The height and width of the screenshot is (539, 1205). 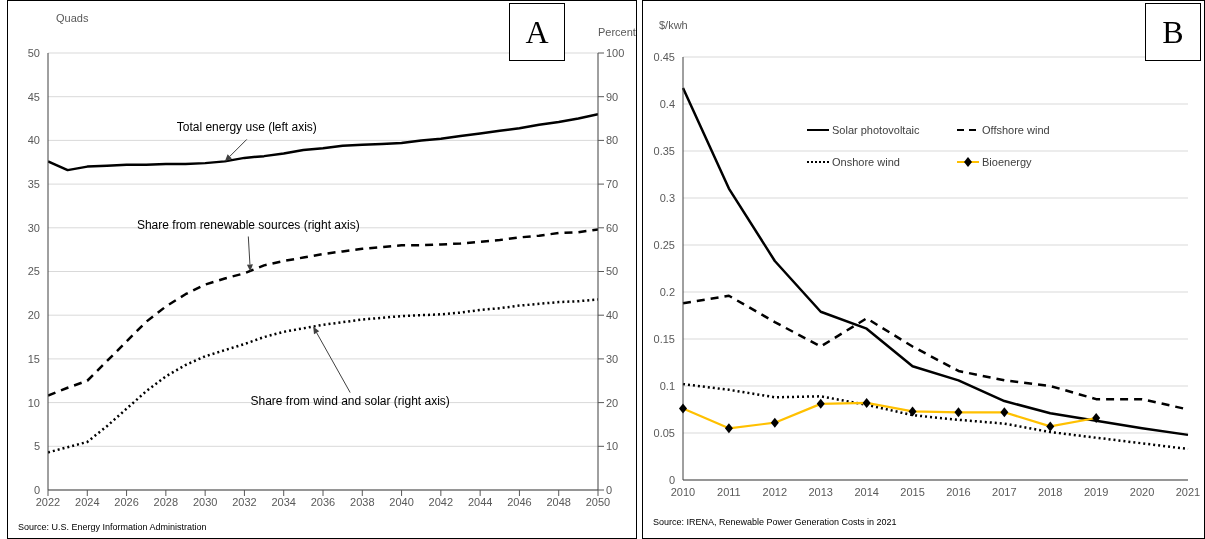 I want to click on y-tick-label: 10, so click(x=33, y=402).